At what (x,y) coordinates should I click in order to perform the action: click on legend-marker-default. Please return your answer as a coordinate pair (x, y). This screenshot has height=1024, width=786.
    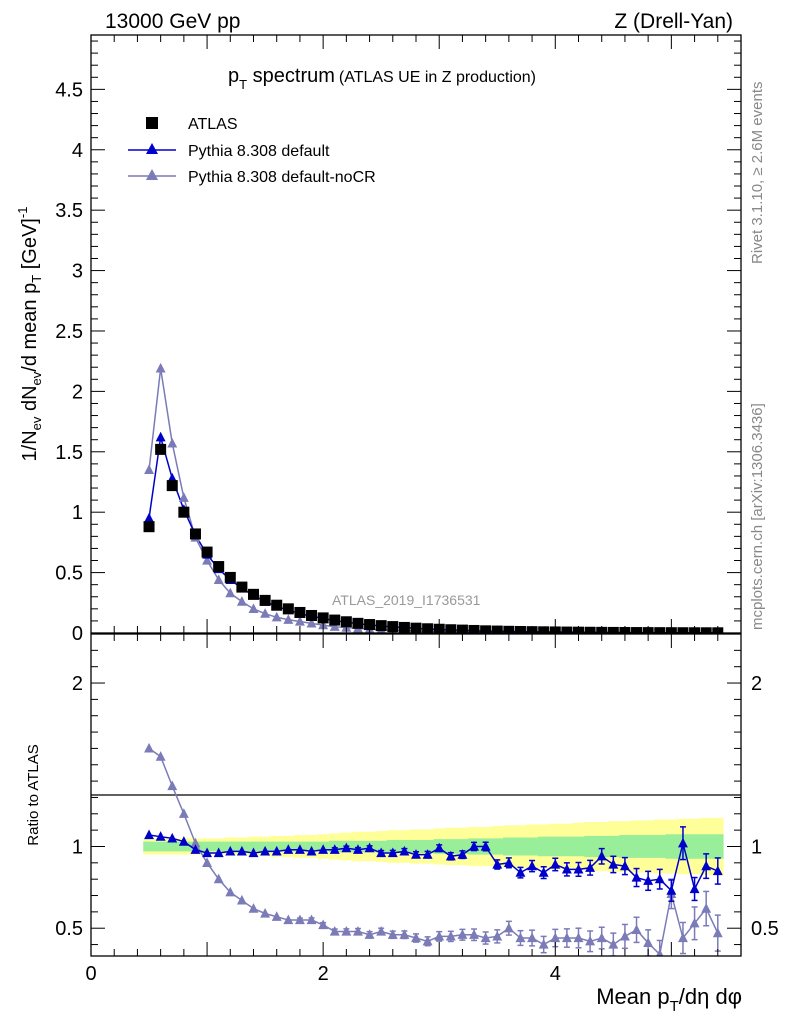
    Looking at the image, I should click on (152, 148).